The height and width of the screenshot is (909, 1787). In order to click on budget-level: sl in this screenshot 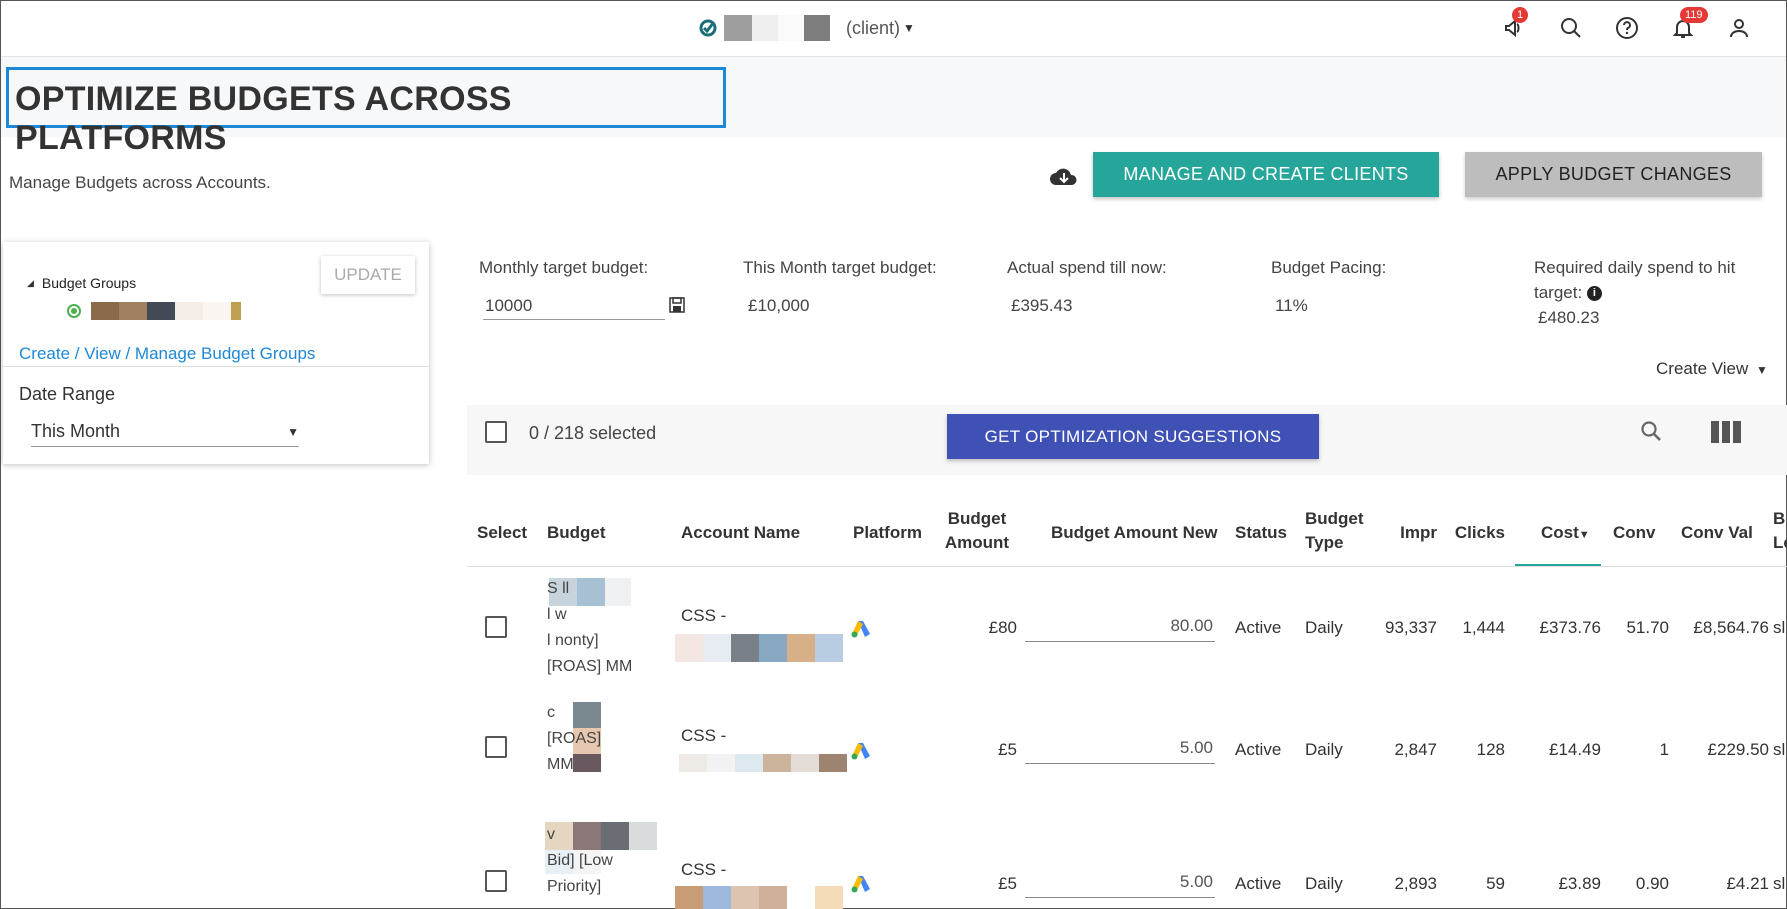, I will do `click(1779, 627)`.